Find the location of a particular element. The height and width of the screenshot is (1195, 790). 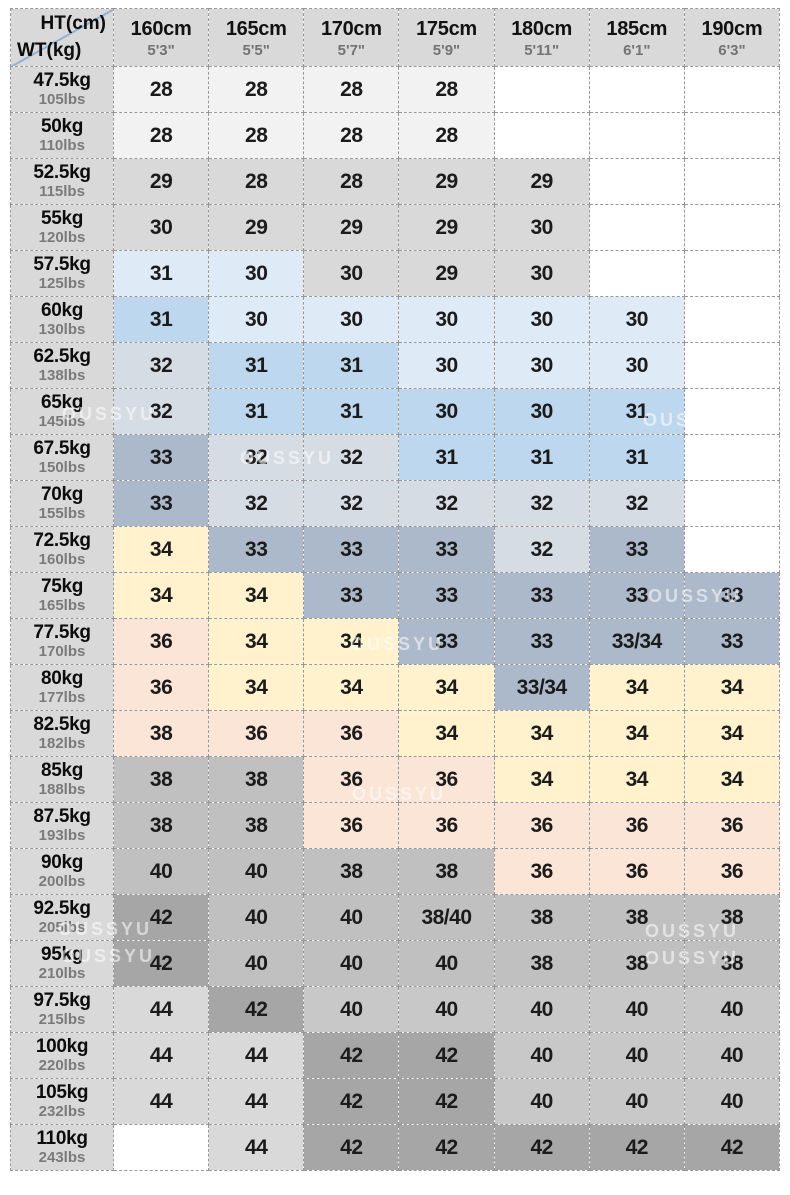

weight-lbs-label: 125lbs is located at coordinates (62, 284).